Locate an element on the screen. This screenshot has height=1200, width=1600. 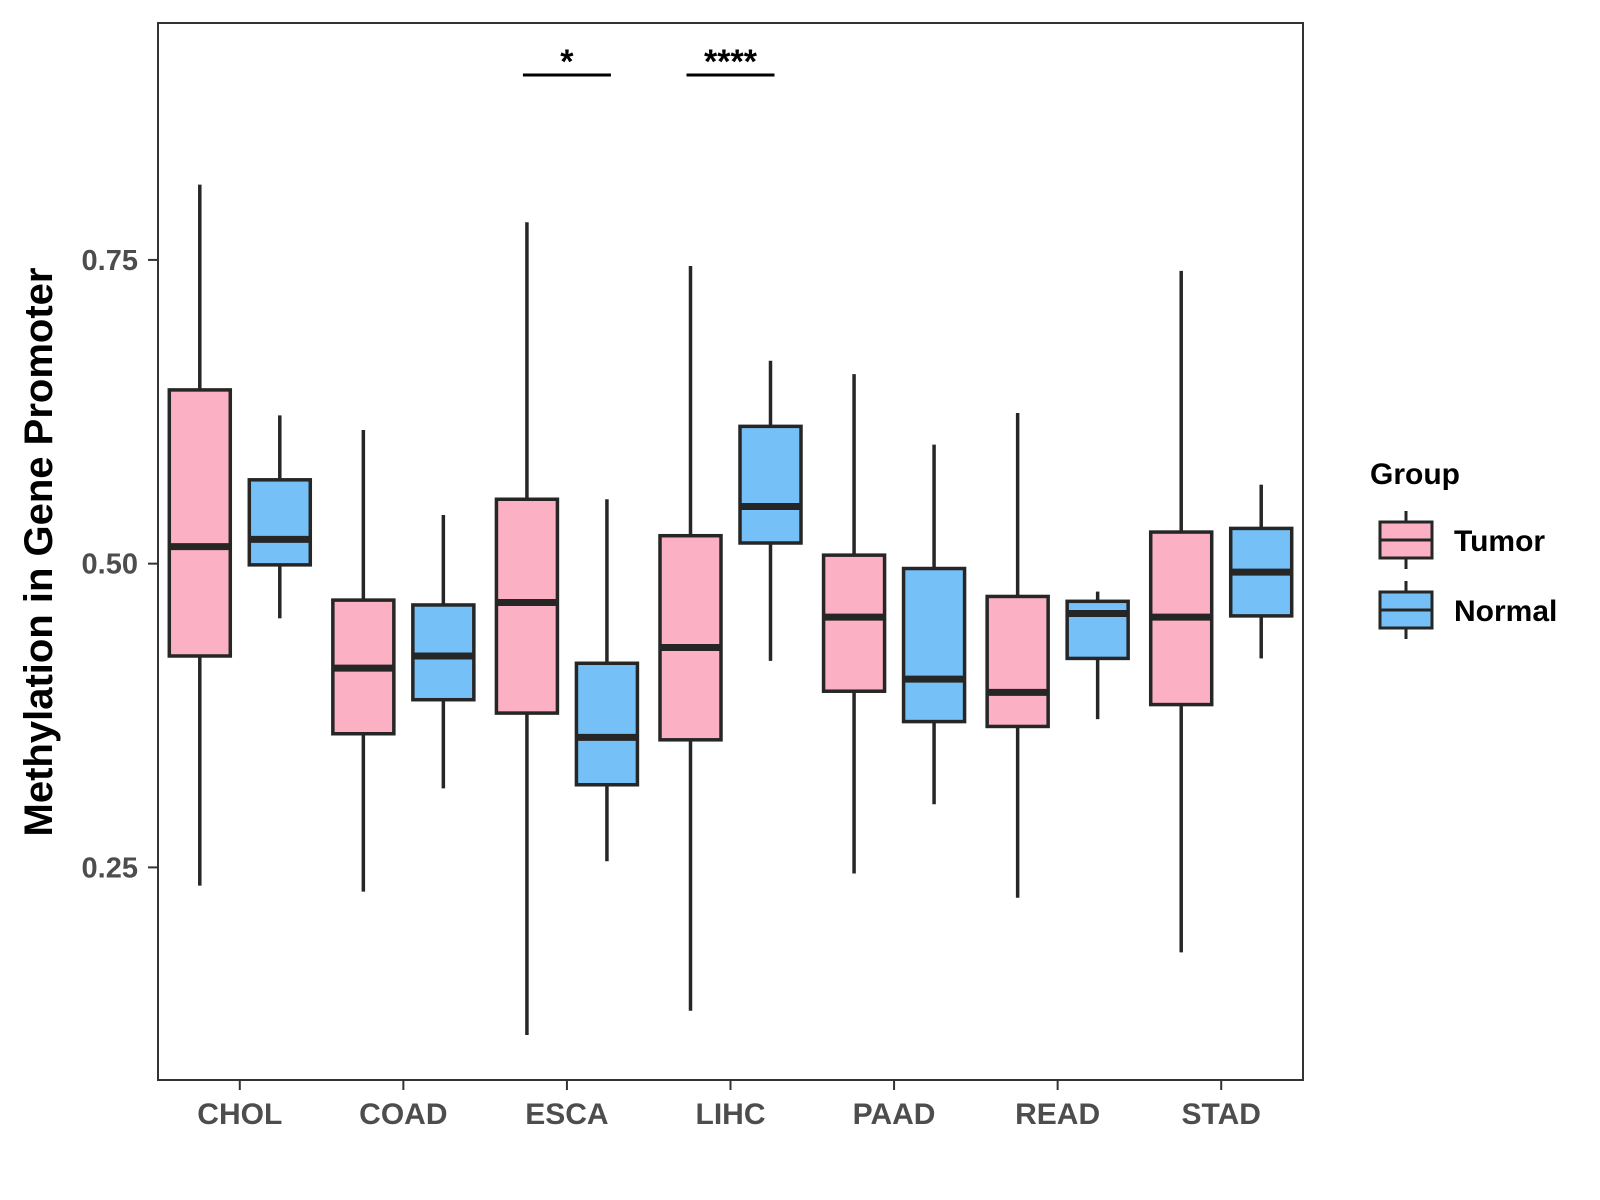
box-lihc-normal is located at coordinates (770, 510).